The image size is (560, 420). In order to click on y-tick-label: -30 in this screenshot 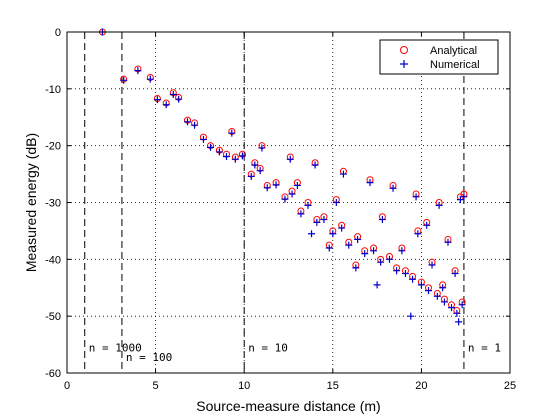, I will do `click(53, 204)`.